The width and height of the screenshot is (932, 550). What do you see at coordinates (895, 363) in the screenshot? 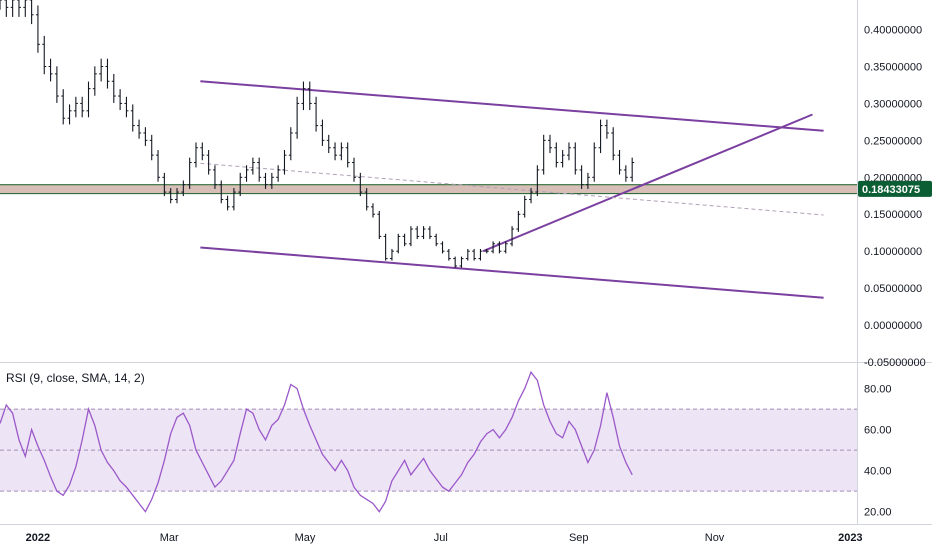
I see `price-tick-label: -0.05000000` at bounding box center [895, 363].